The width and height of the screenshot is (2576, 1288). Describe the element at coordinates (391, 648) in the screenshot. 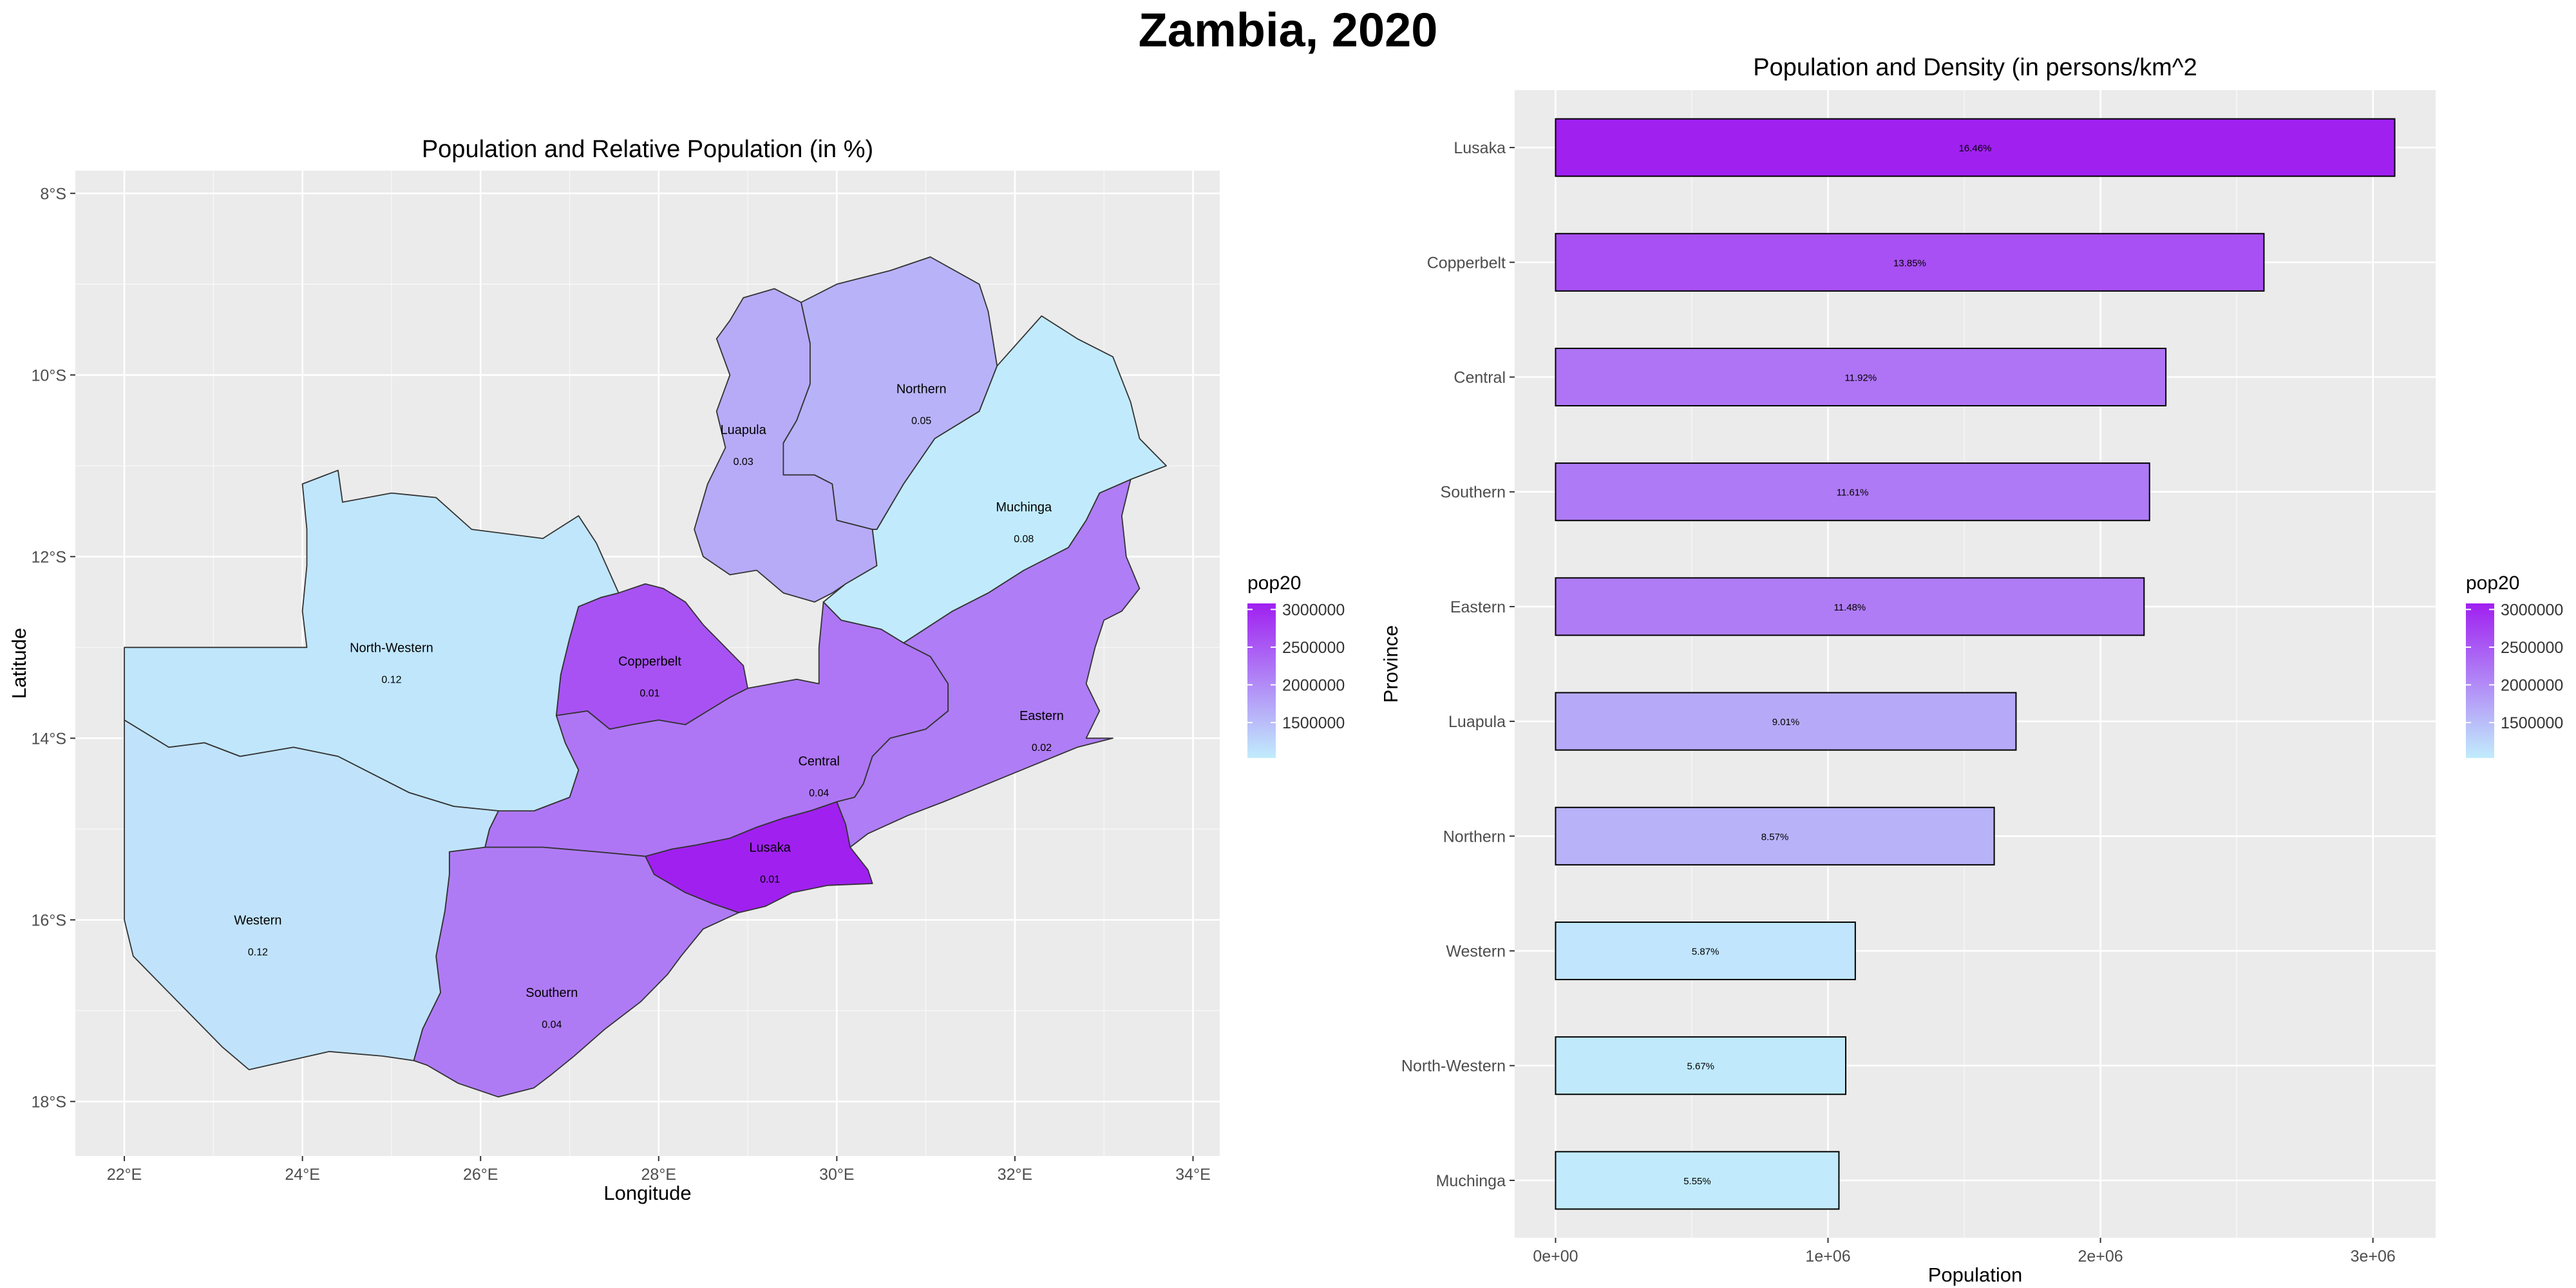

I see `province-name-label: North-Western` at that location.